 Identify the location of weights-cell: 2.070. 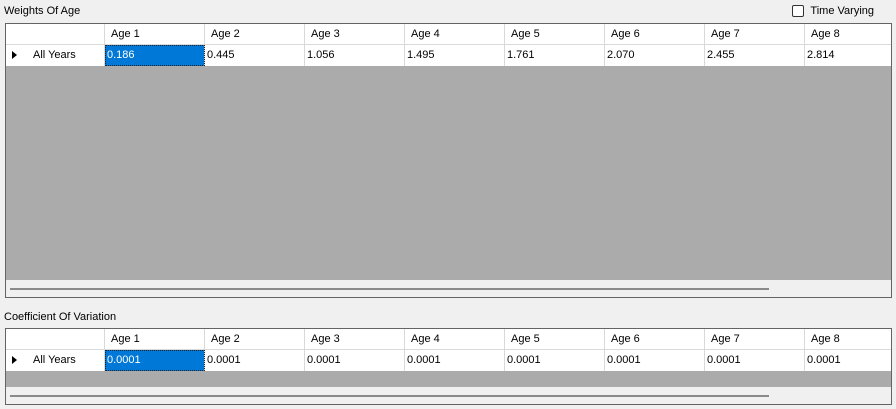
(655, 55).